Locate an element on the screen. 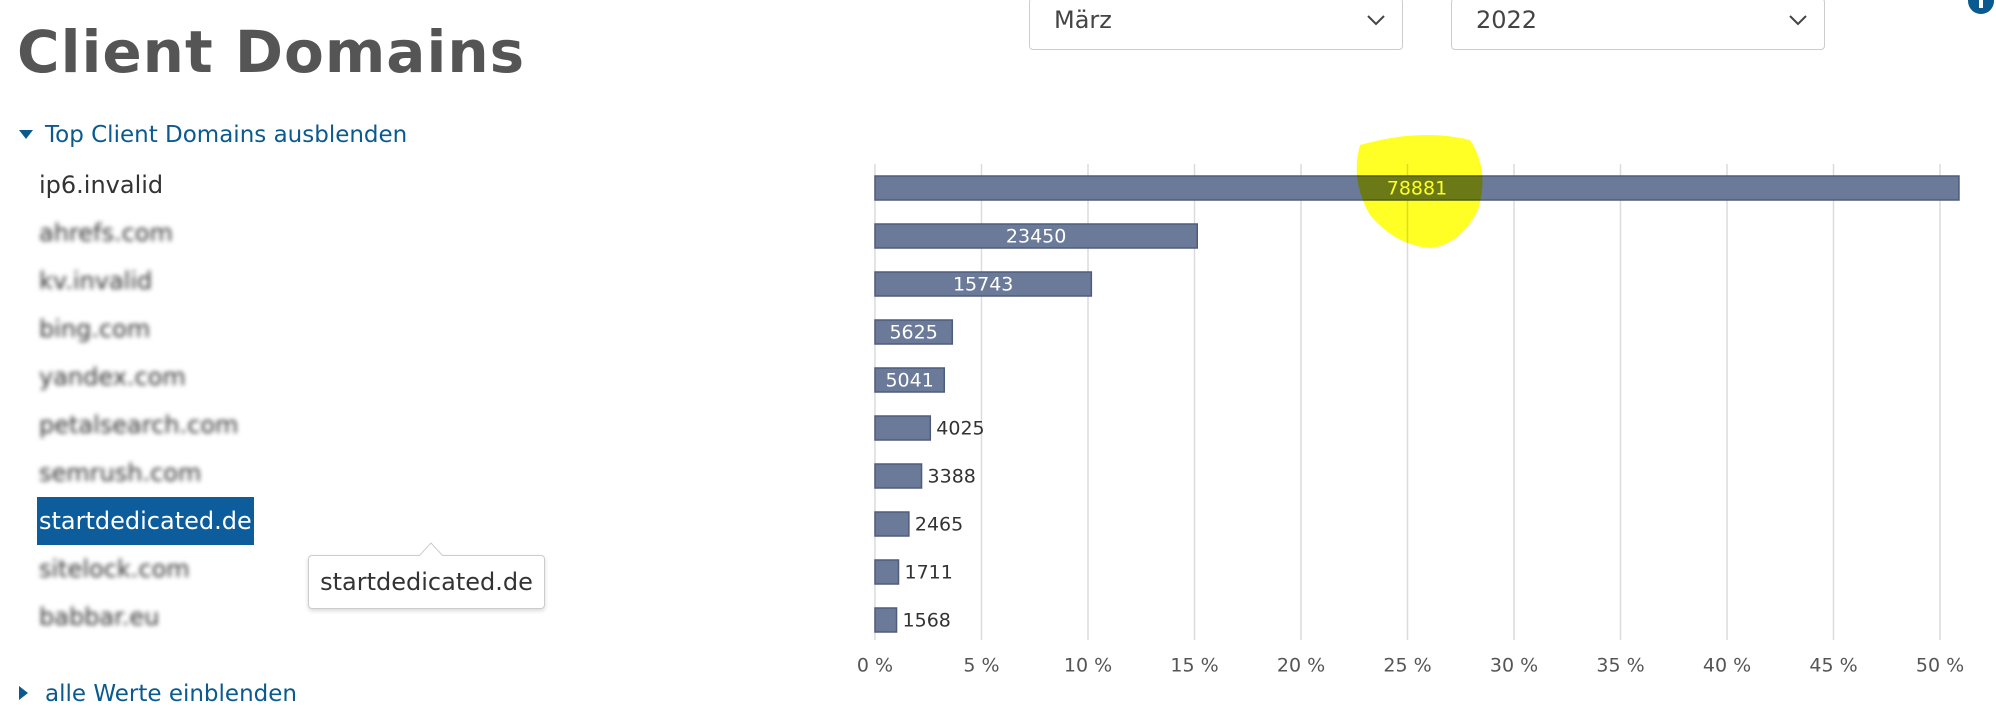 The height and width of the screenshot is (712, 1996). value-label: 5041 is located at coordinates (909, 381).